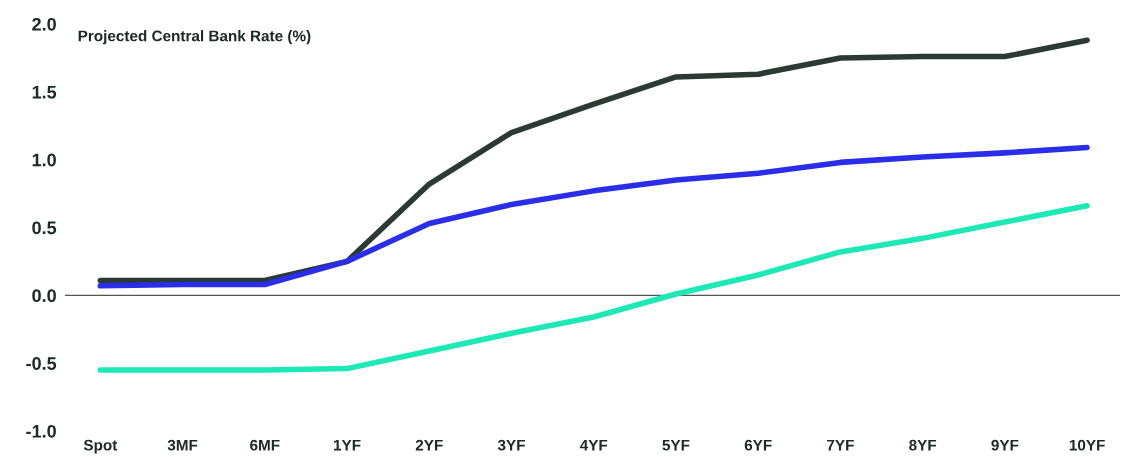 This screenshot has height=457, width=1128. What do you see at coordinates (758, 445) in the screenshot?
I see `x-tick-label: 6YF` at bounding box center [758, 445].